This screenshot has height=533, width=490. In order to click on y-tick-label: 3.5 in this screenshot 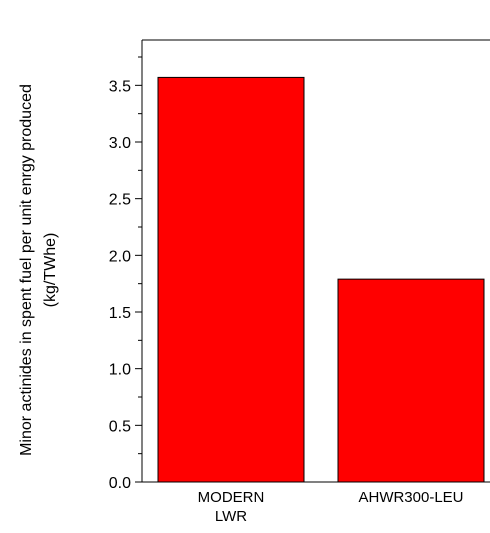, I will do `click(120, 86)`.